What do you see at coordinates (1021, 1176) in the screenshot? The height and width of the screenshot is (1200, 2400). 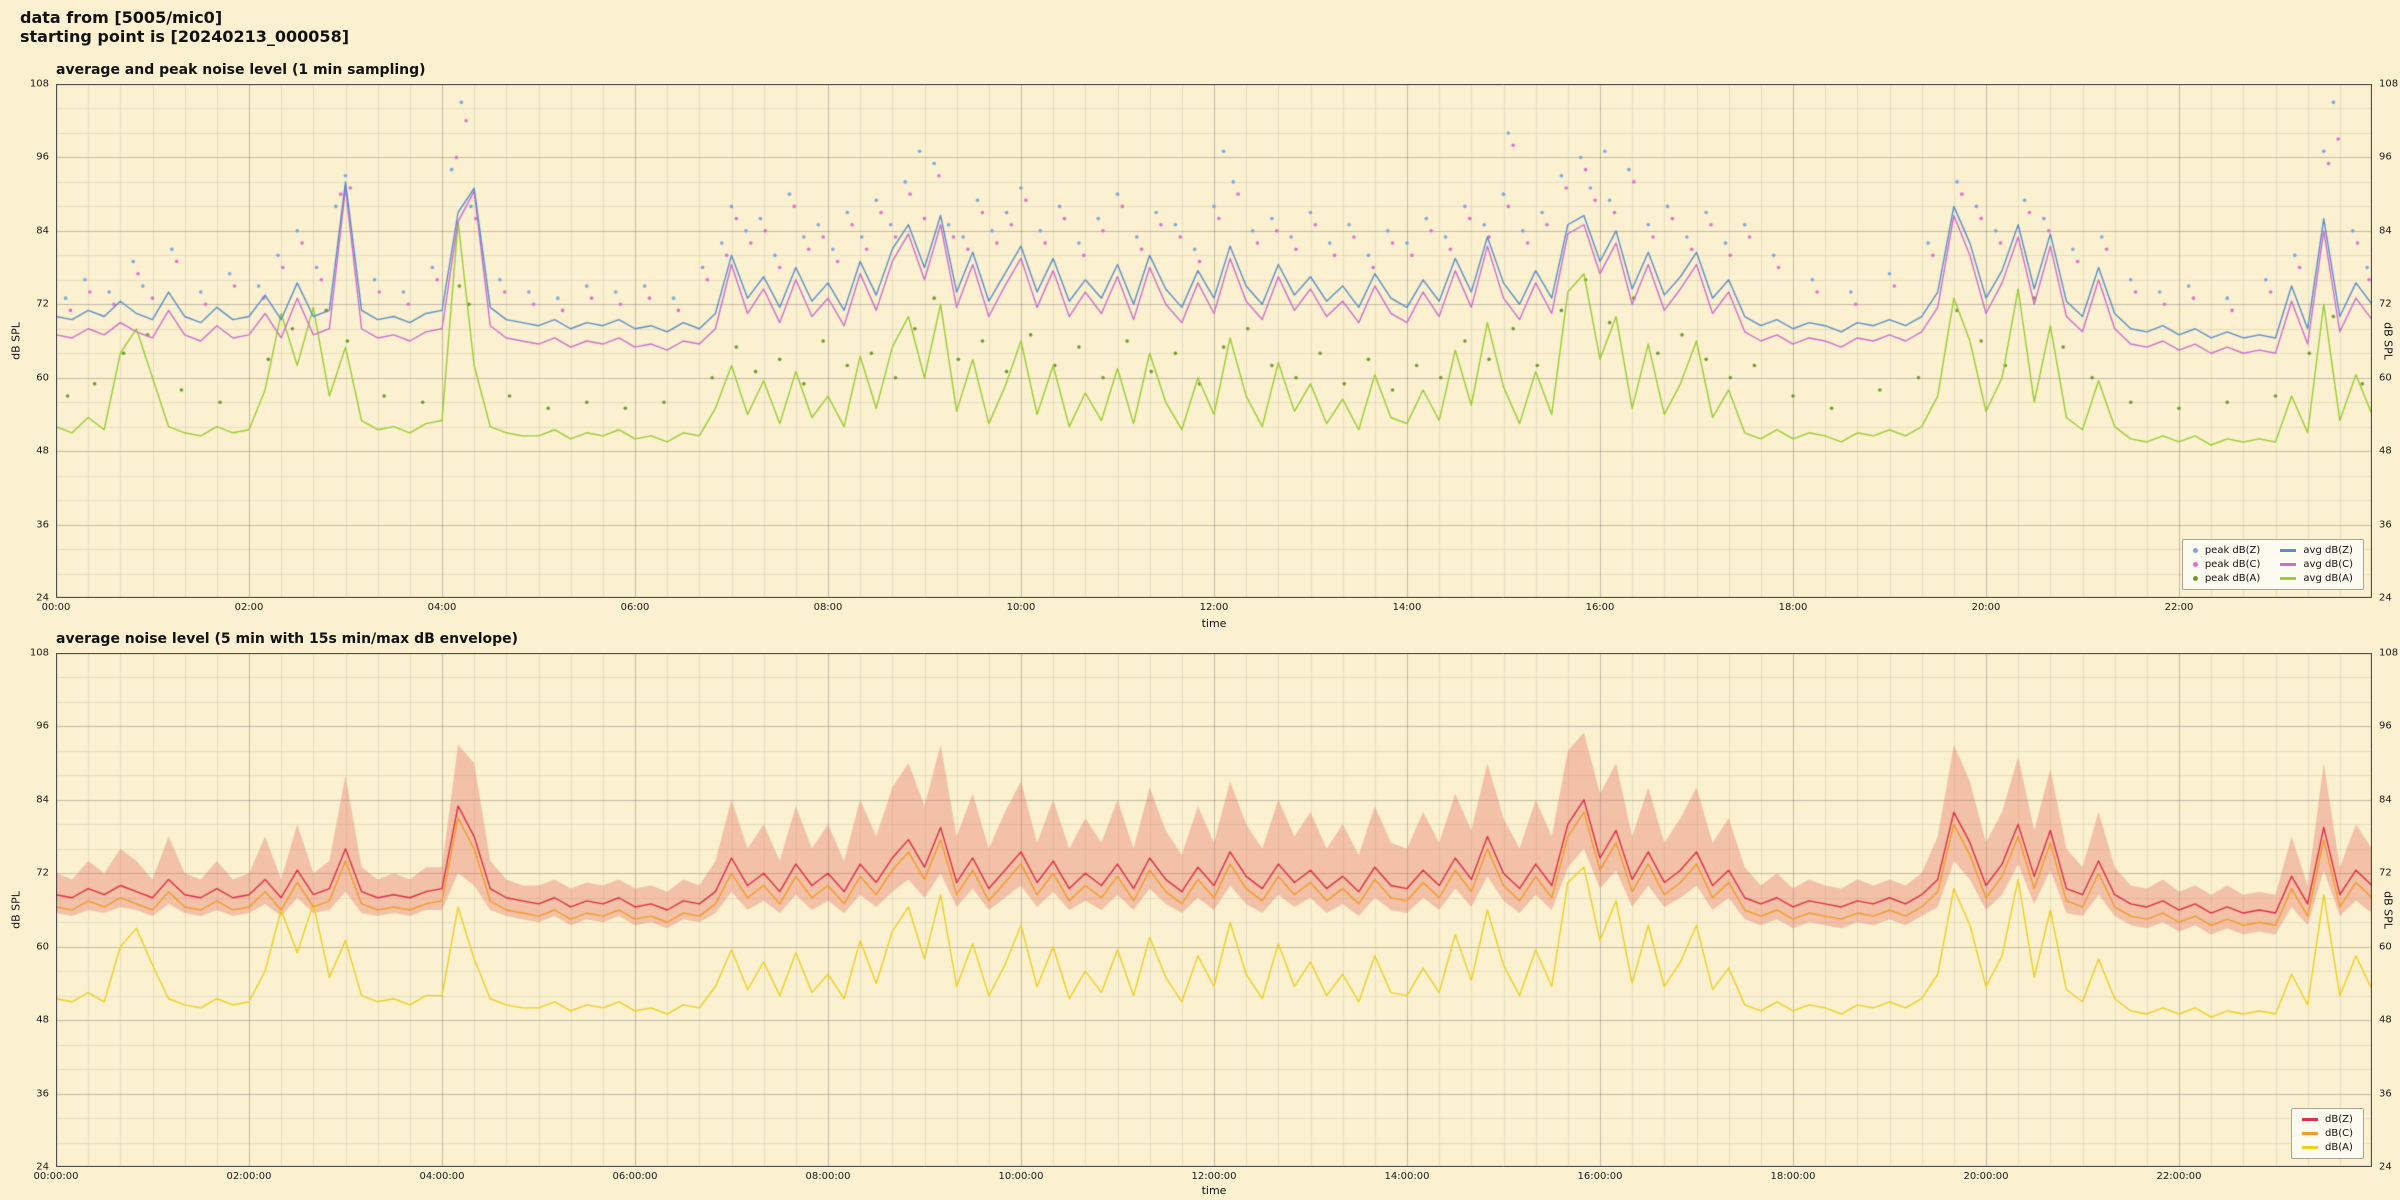 I see `x-tick-label: 10:00:00` at bounding box center [1021, 1176].